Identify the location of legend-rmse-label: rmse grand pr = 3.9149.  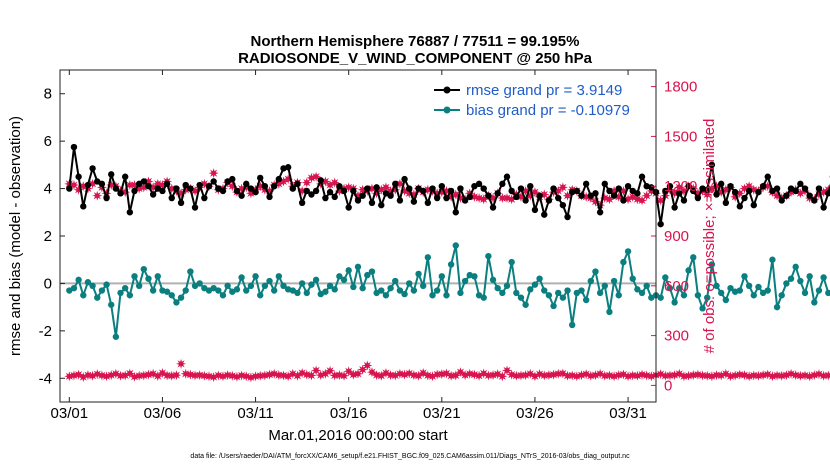
(544, 90).